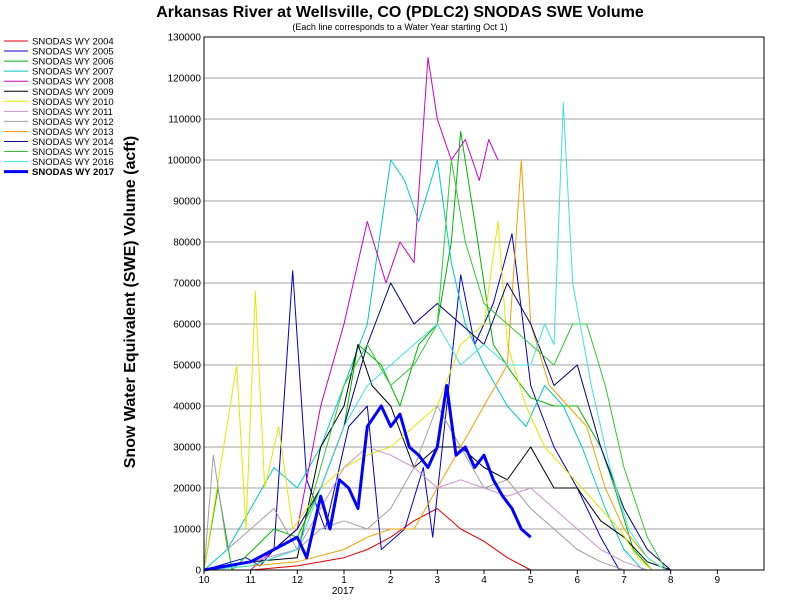 This screenshot has width=800, height=600. What do you see at coordinates (73, 102) in the screenshot?
I see `legend-label: SNODAS WY 2010` at bounding box center [73, 102].